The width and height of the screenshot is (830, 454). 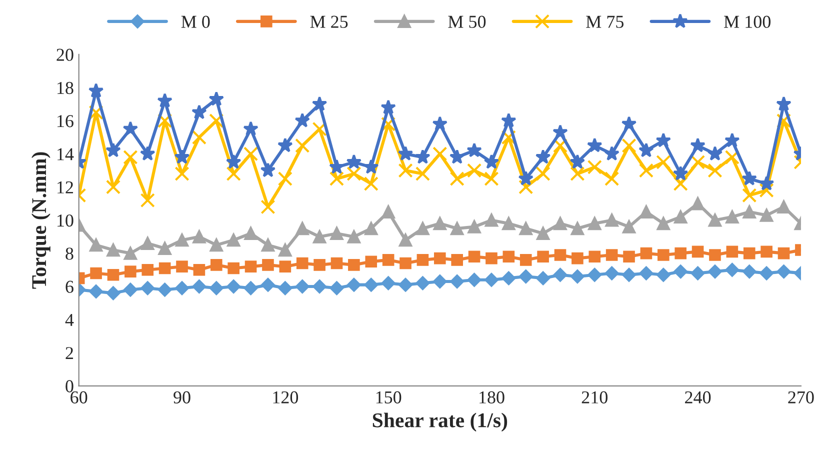 I want to click on y-tick-label: 12, so click(x=65, y=187).